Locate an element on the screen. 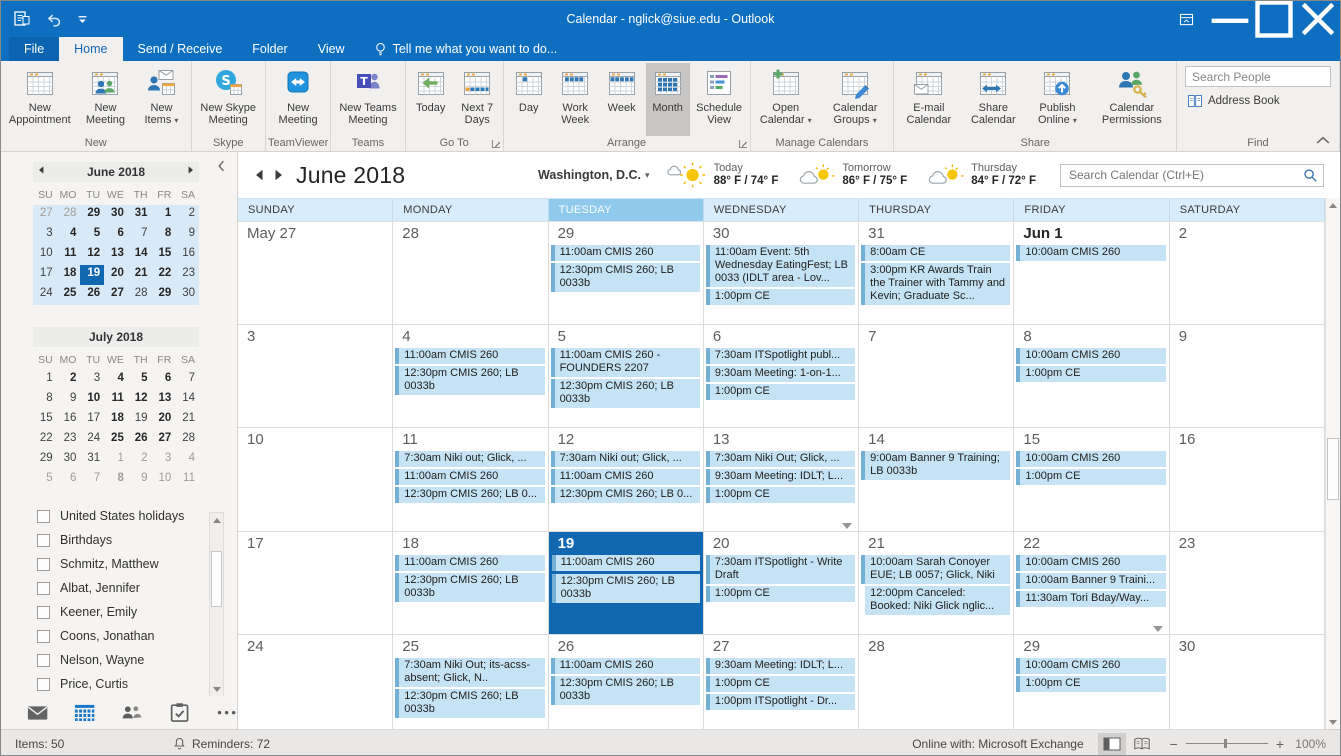 The height and width of the screenshot is (756, 1341). zoom-slider-thumb is located at coordinates (1225, 743).